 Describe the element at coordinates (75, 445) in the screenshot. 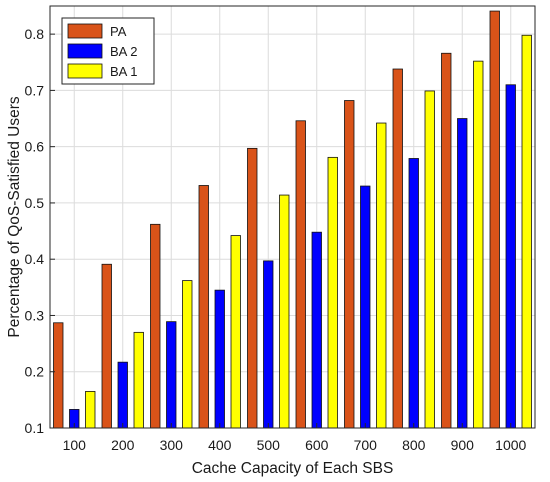

I see `x-tick-label: 100` at that location.